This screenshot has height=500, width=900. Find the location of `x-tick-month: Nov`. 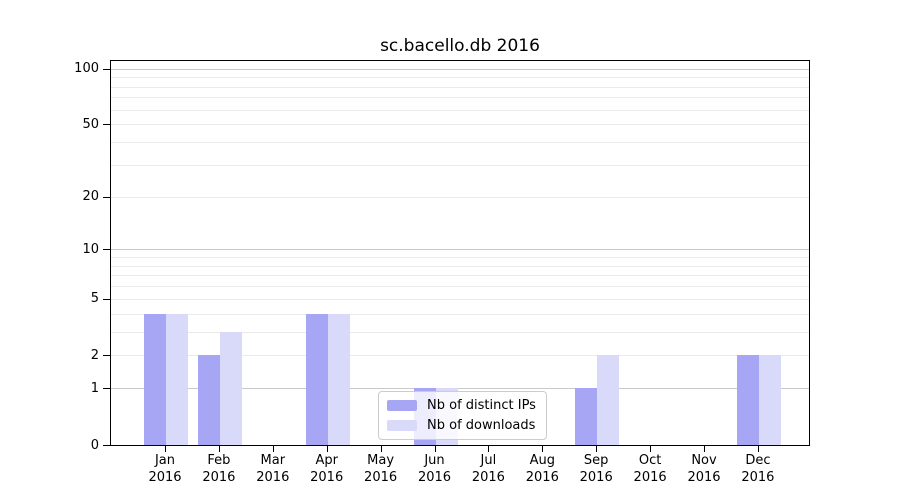

x-tick-month: Nov is located at coordinates (704, 460).